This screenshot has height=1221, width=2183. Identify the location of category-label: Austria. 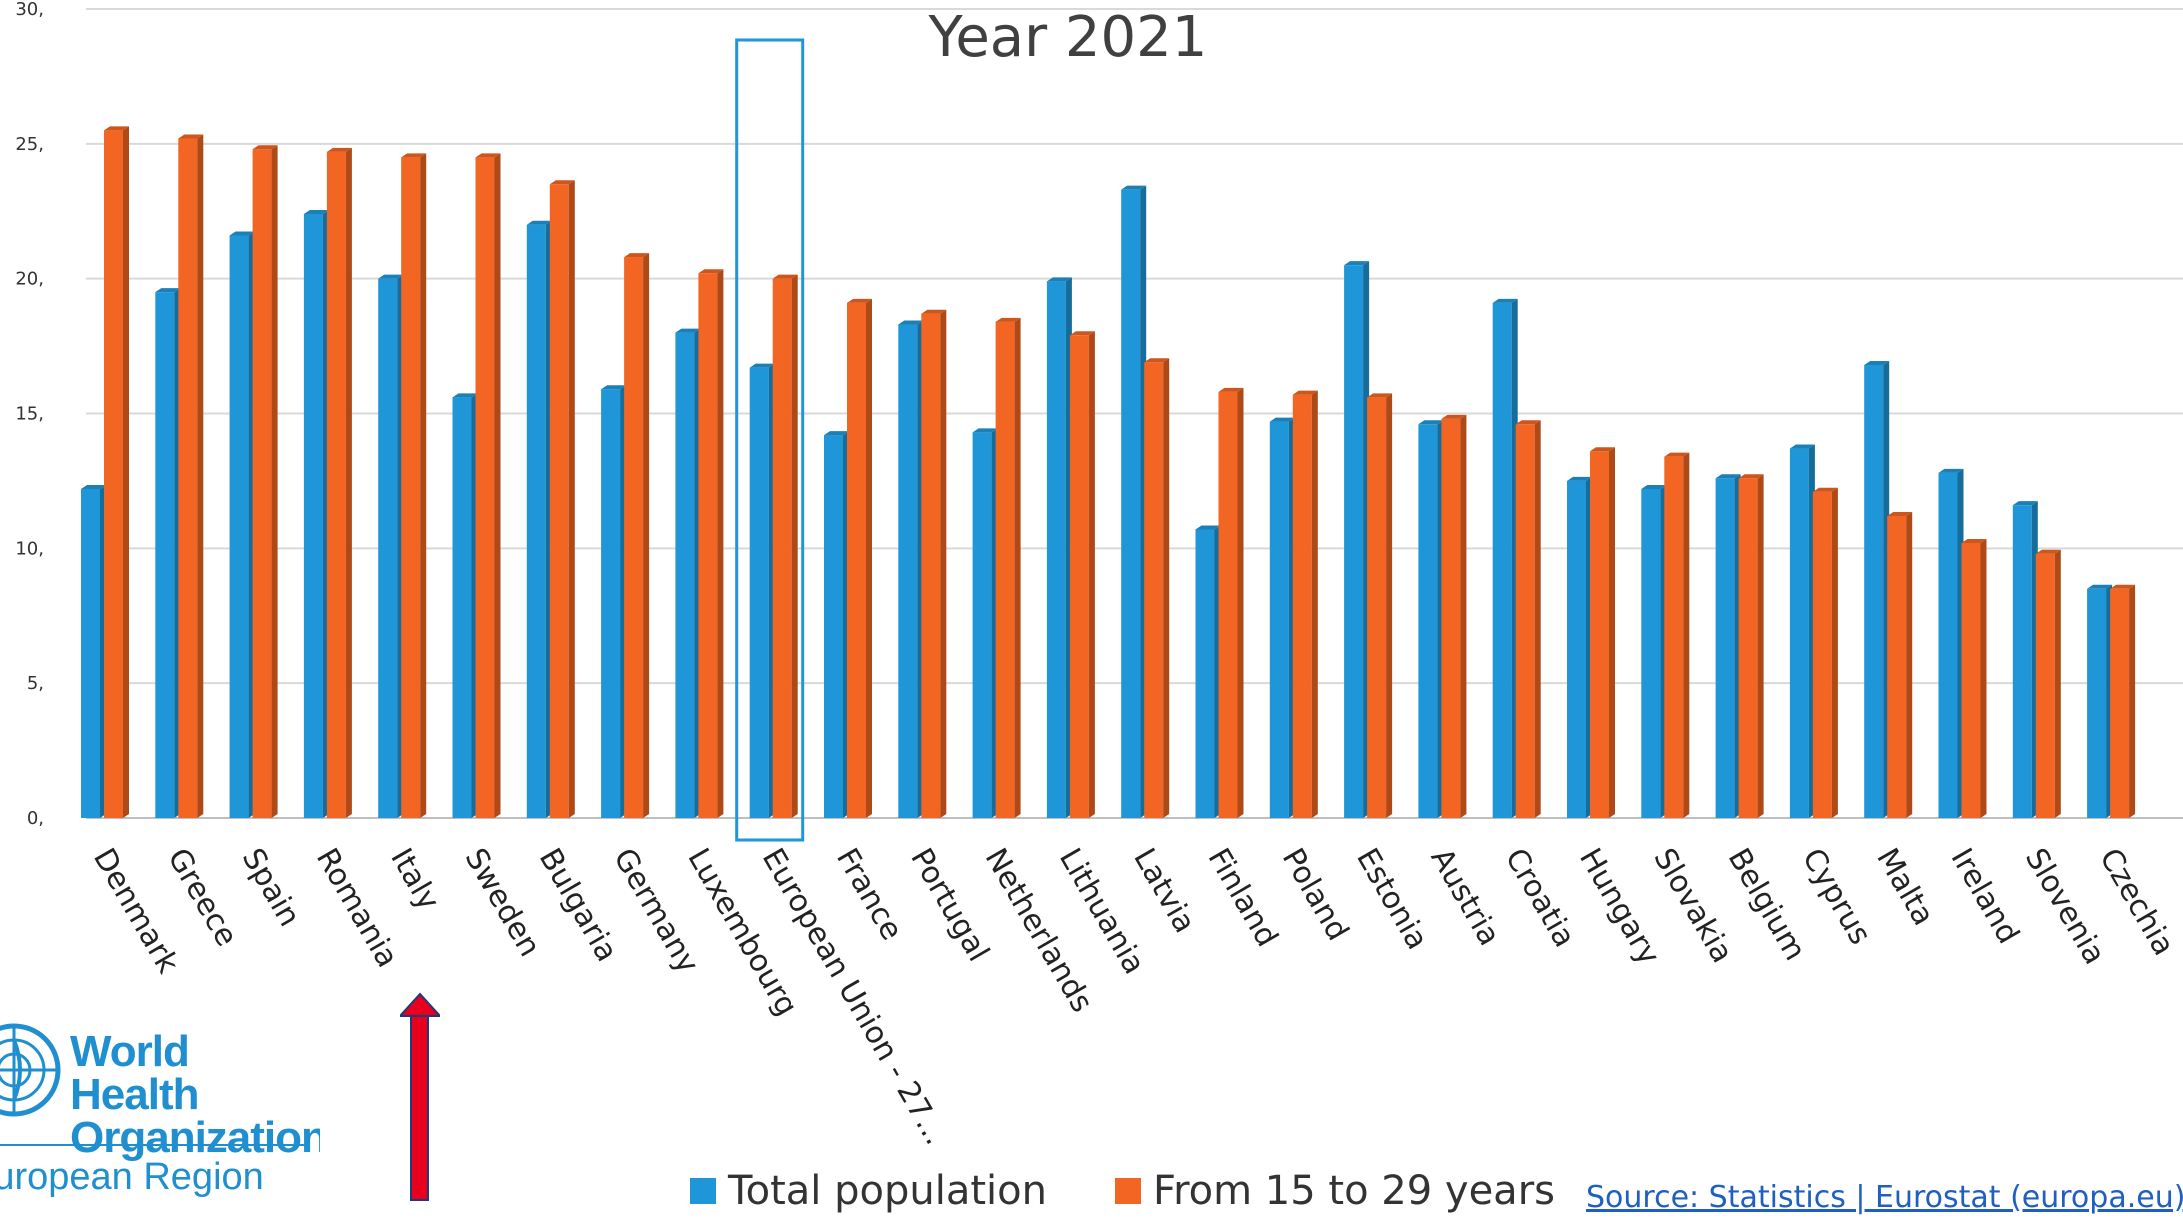
(1464, 897).